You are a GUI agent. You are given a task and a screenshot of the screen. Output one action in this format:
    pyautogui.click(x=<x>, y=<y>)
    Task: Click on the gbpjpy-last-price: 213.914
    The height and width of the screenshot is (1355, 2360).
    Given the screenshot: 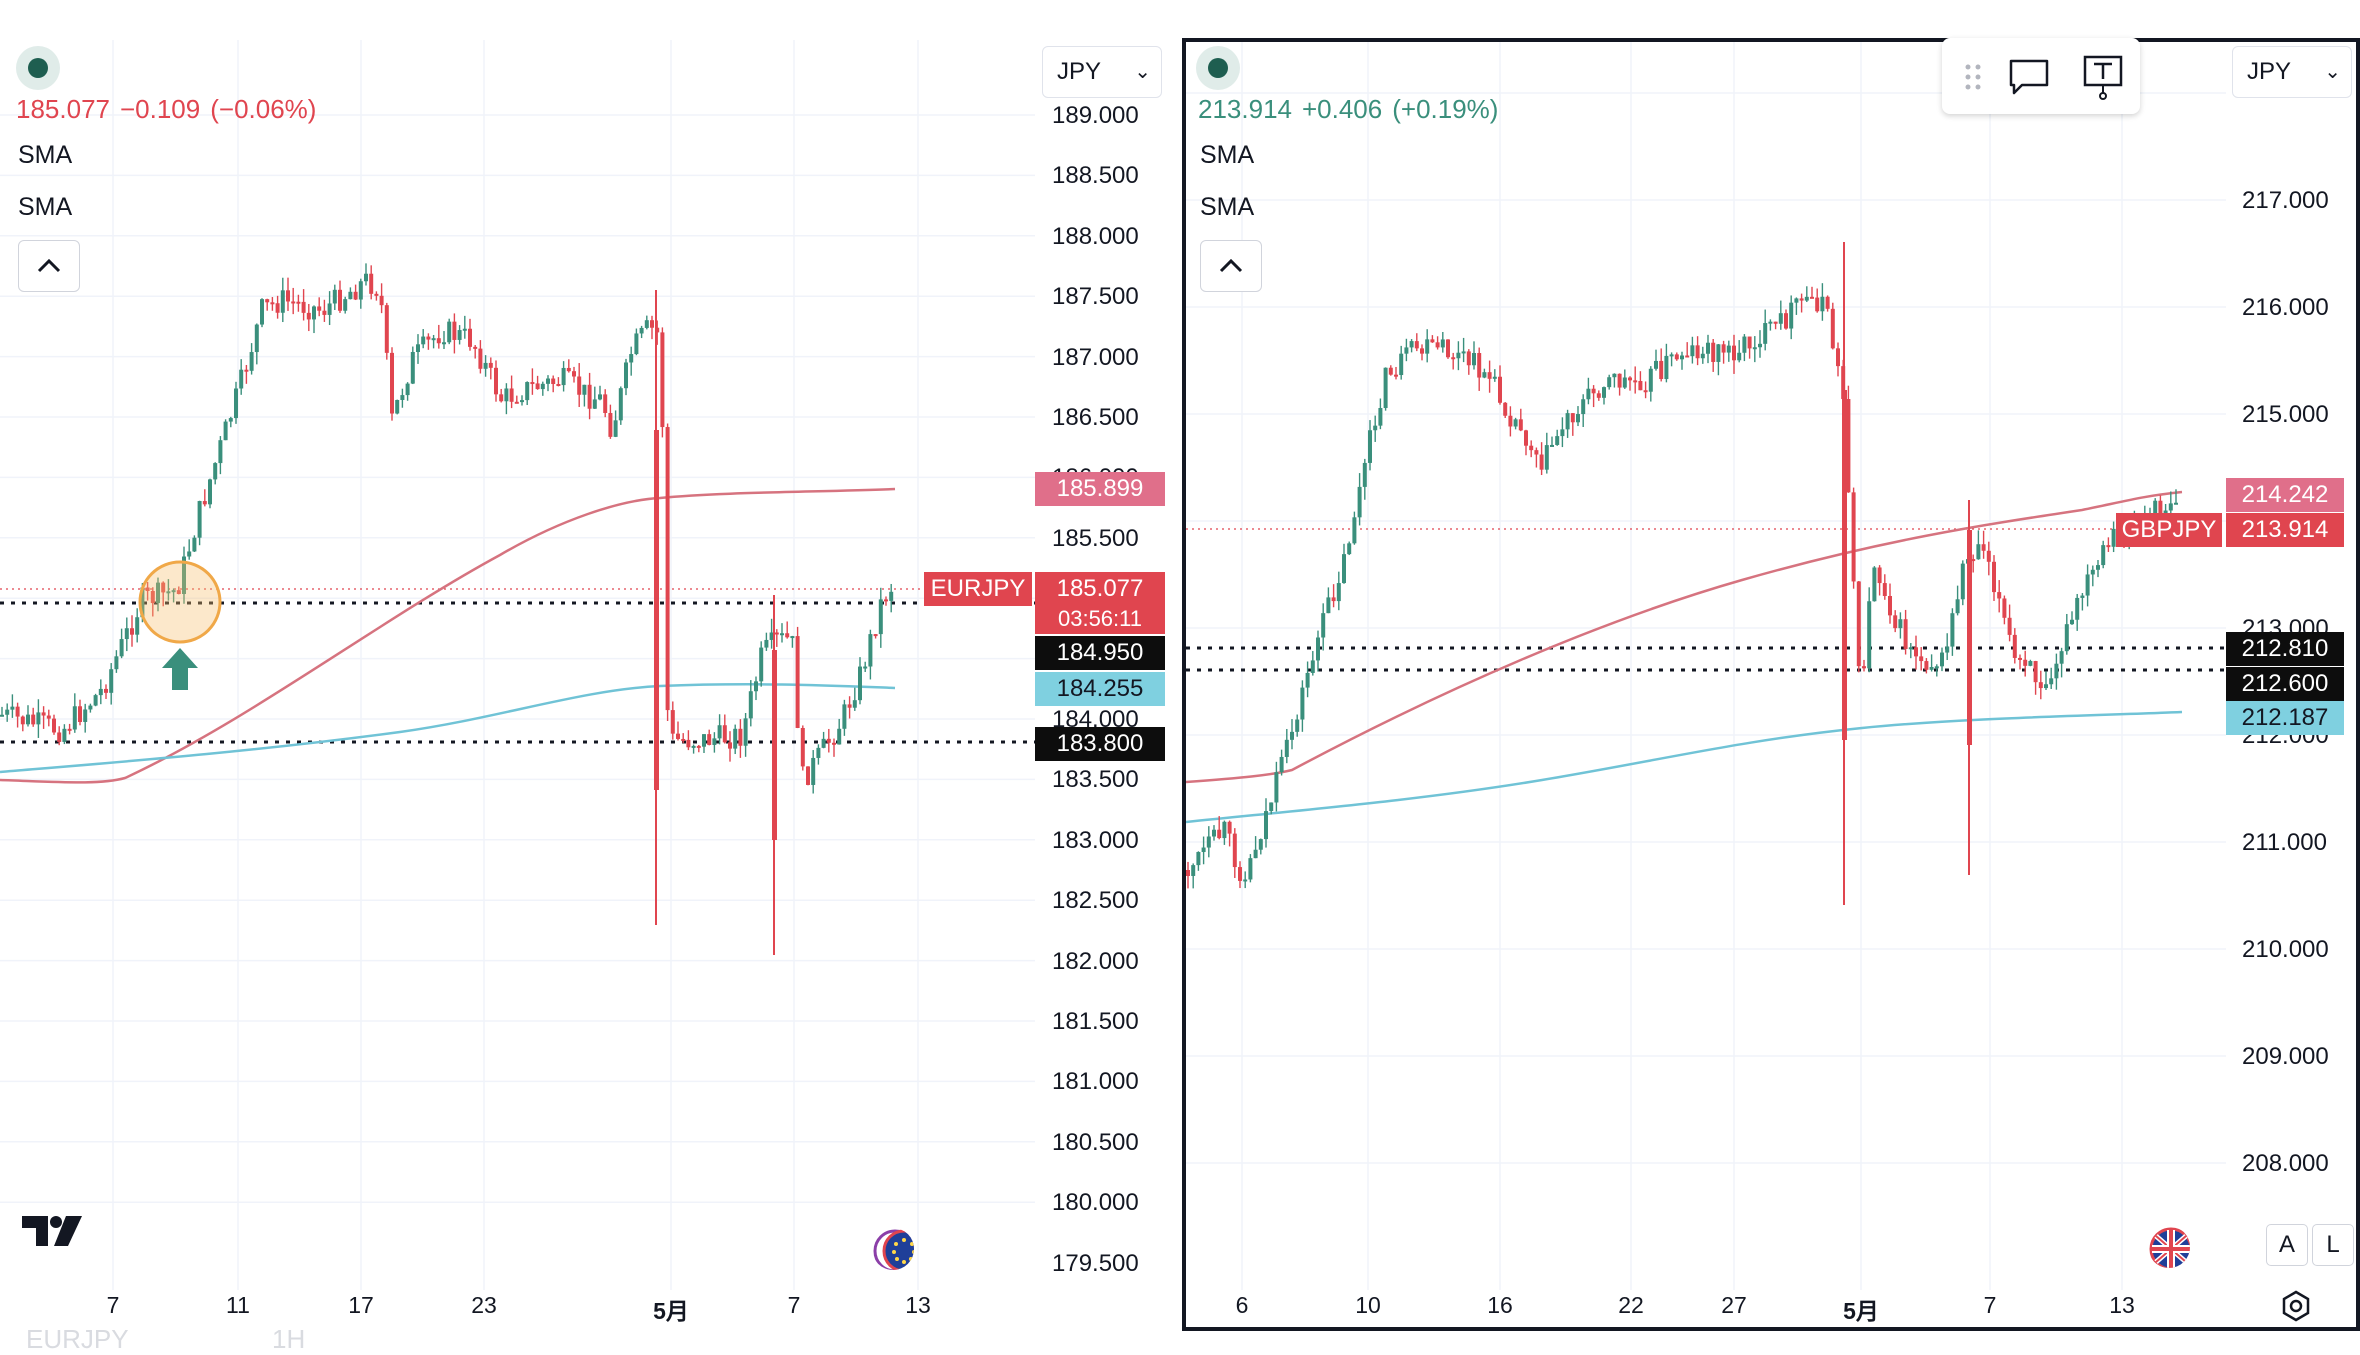 What is the action you would take?
    pyautogui.click(x=1245, y=109)
    